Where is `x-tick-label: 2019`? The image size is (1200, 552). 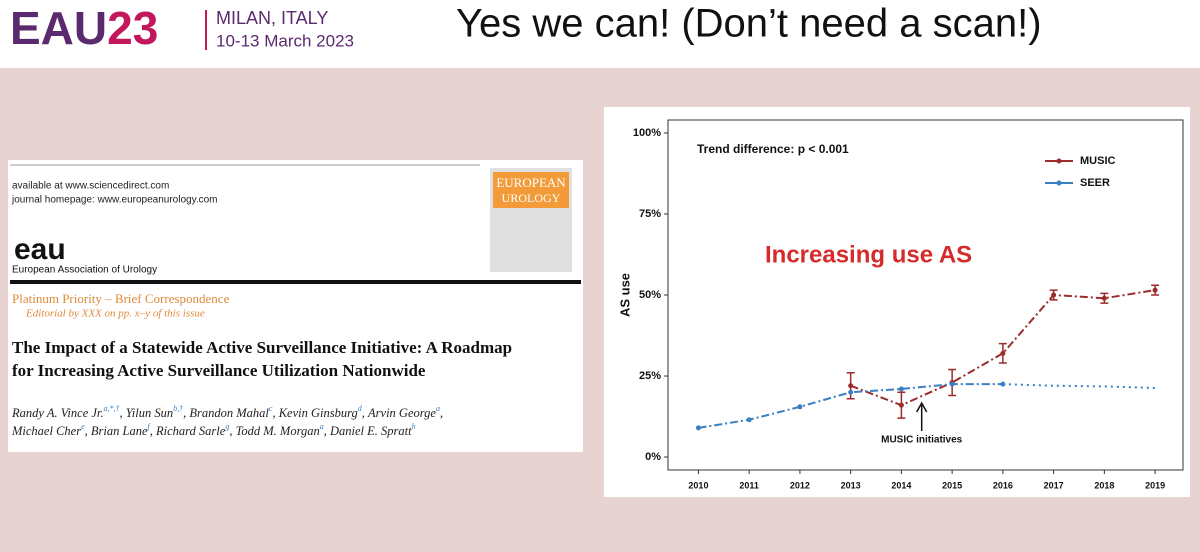
x-tick-label: 2019 is located at coordinates (1155, 485).